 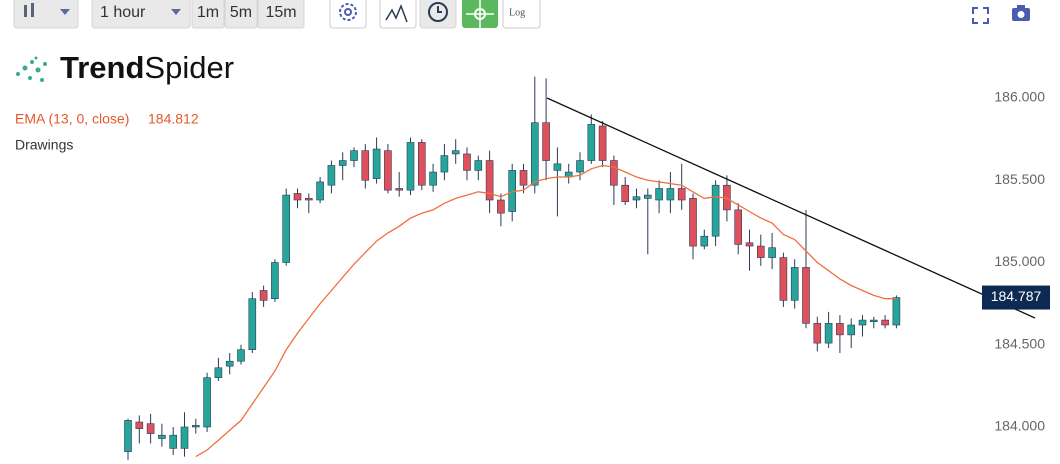 I want to click on log-button: Log, so click(x=521, y=14).